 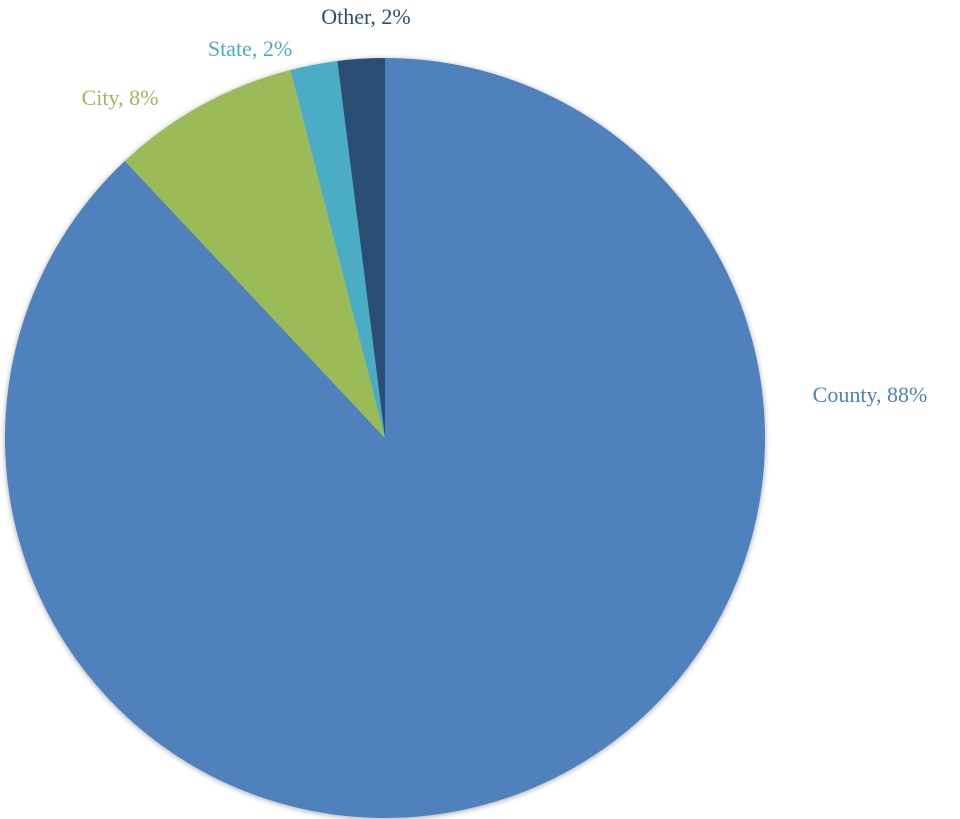 I want to click on data-label-county: County, 88%, so click(x=870, y=394).